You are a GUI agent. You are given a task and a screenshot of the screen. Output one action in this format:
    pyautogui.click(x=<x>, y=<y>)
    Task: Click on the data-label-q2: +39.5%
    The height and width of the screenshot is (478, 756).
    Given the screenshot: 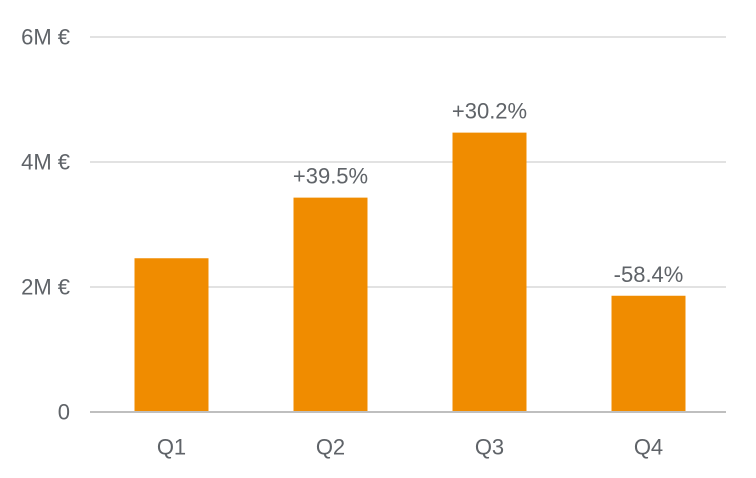 What is the action you would take?
    pyautogui.click(x=330, y=176)
    